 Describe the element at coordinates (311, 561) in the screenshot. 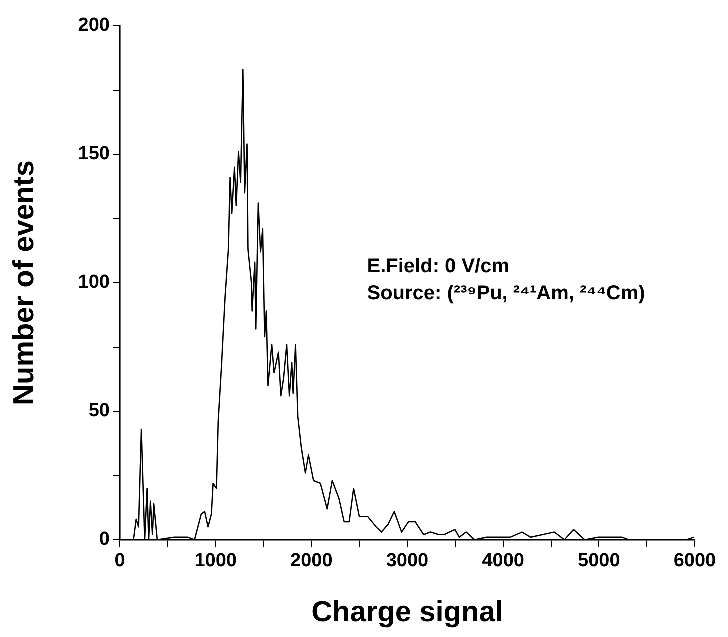

I see `x-tick-label: 2000` at that location.